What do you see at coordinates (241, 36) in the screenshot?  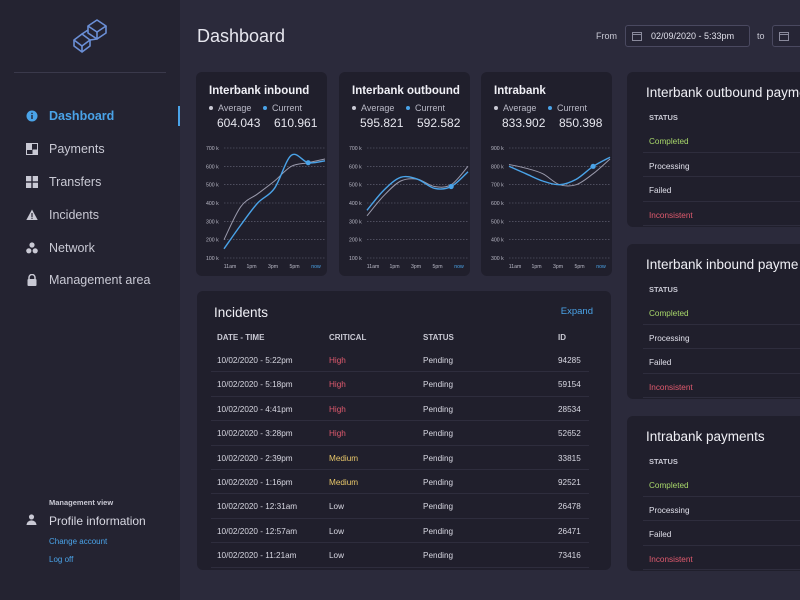 I see `page-title: Dashboard` at bounding box center [241, 36].